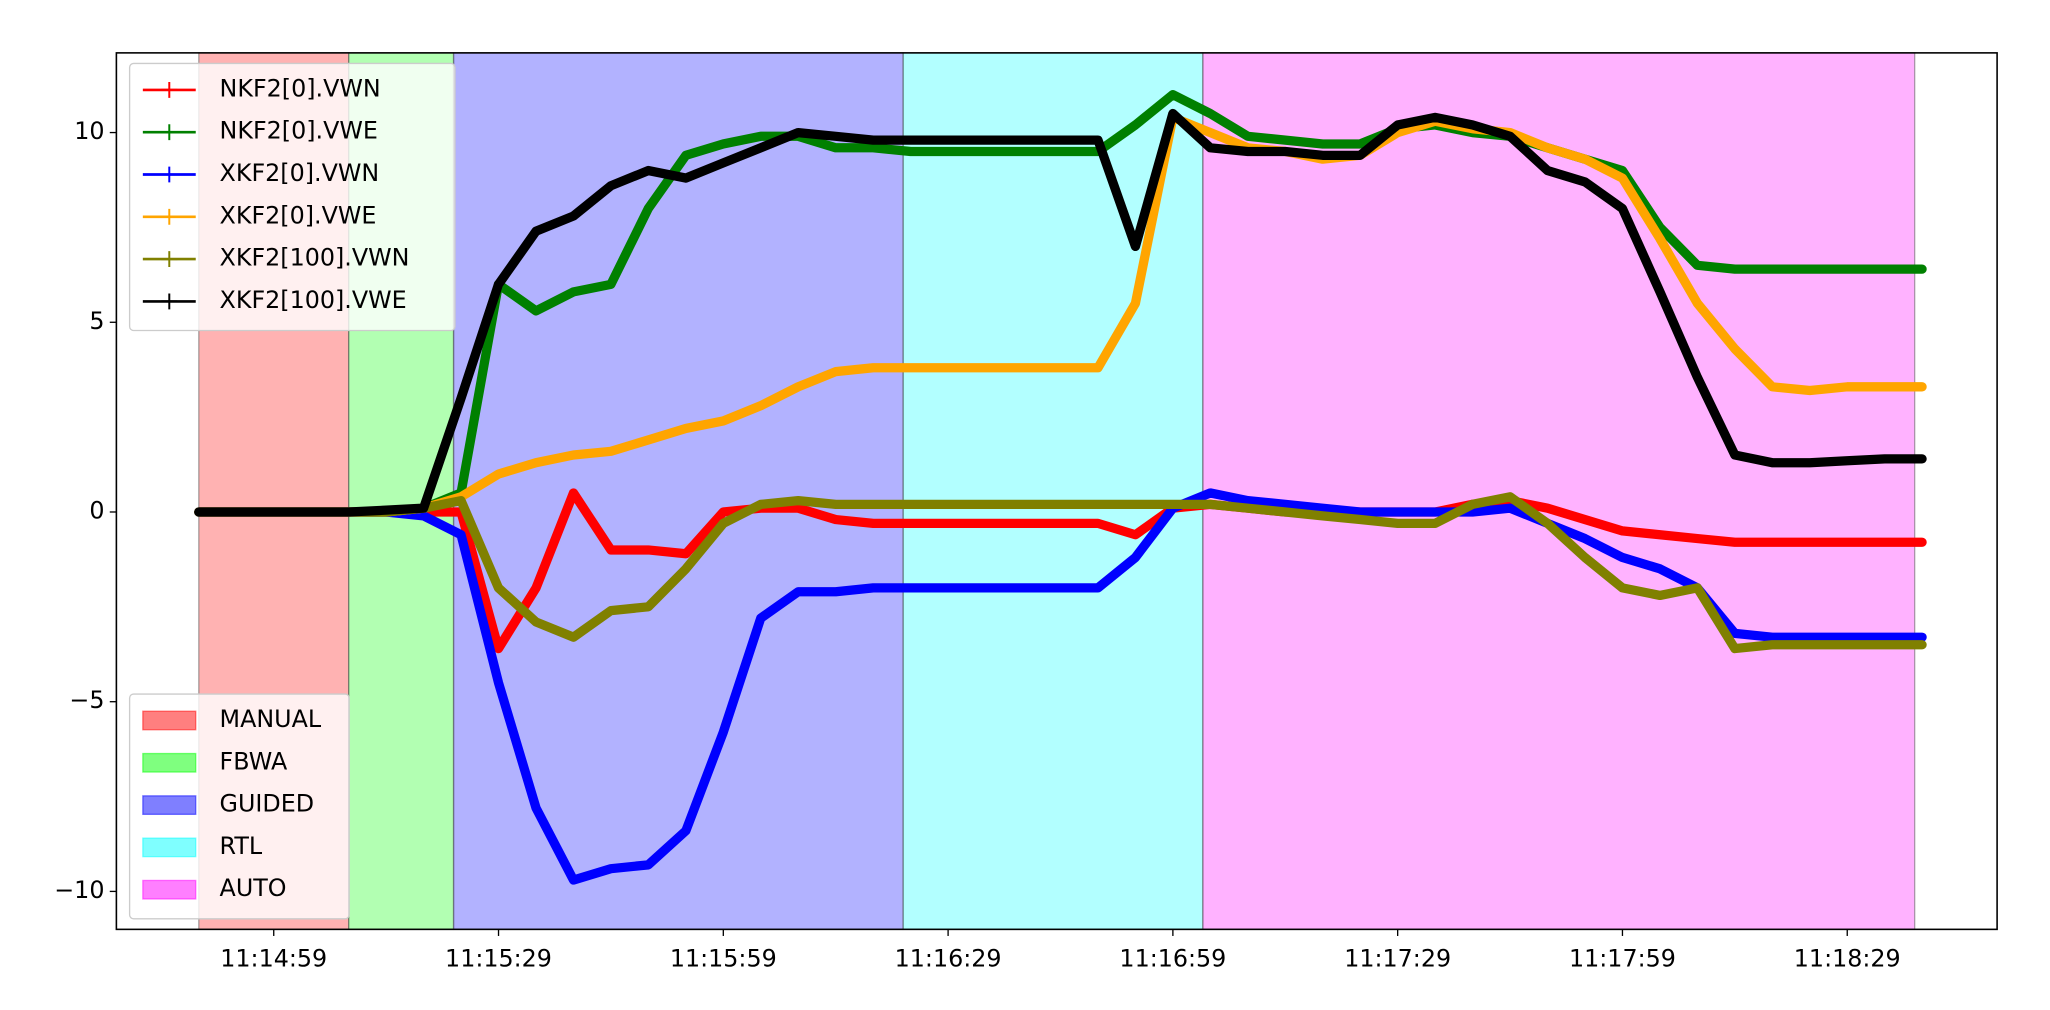  Describe the element at coordinates (315, 258) in the screenshot. I see `legend-label: XKF2[100].VWN` at that location.